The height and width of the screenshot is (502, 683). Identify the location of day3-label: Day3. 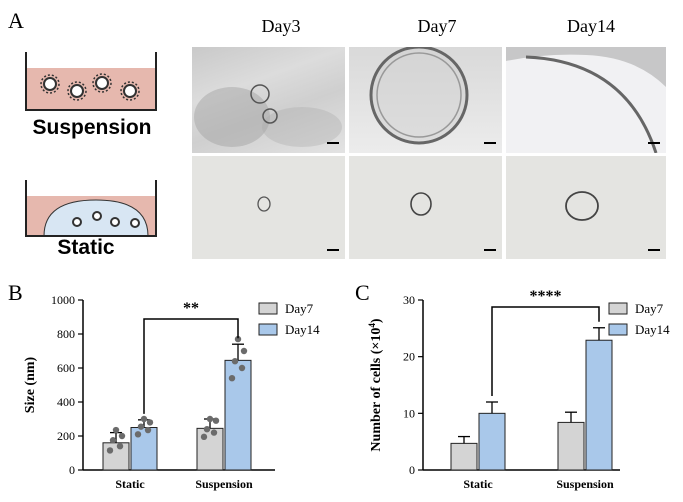
(281, 26).